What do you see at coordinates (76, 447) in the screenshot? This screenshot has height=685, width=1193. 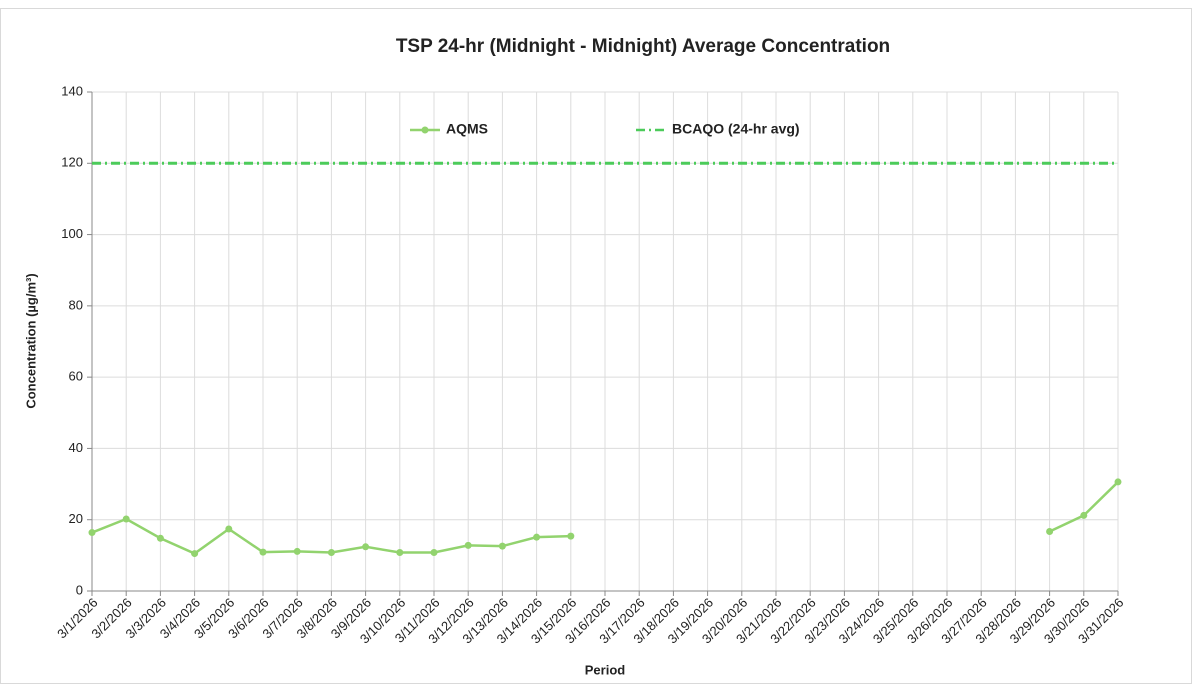 I see `y-tick-label: 40` at bounding box center [76, 447].